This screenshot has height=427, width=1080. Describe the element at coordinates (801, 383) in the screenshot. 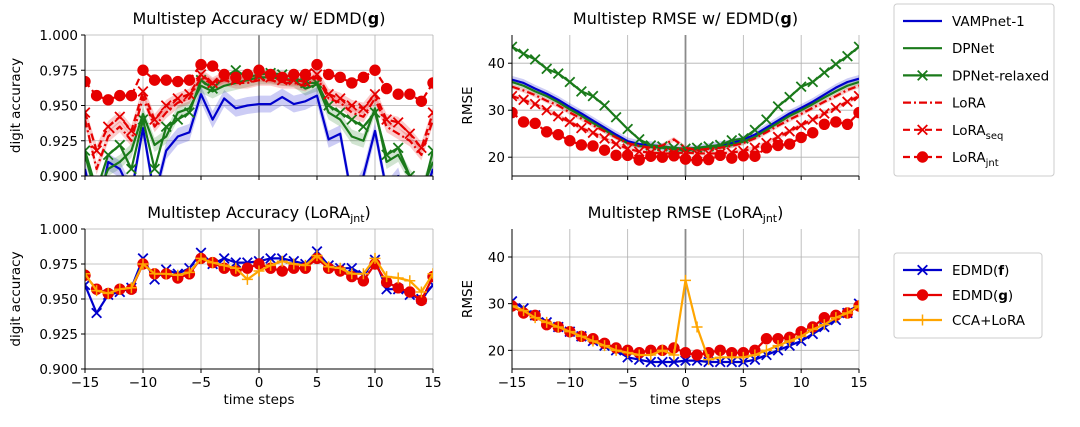

I see `x-tick-label: 10` at that location.